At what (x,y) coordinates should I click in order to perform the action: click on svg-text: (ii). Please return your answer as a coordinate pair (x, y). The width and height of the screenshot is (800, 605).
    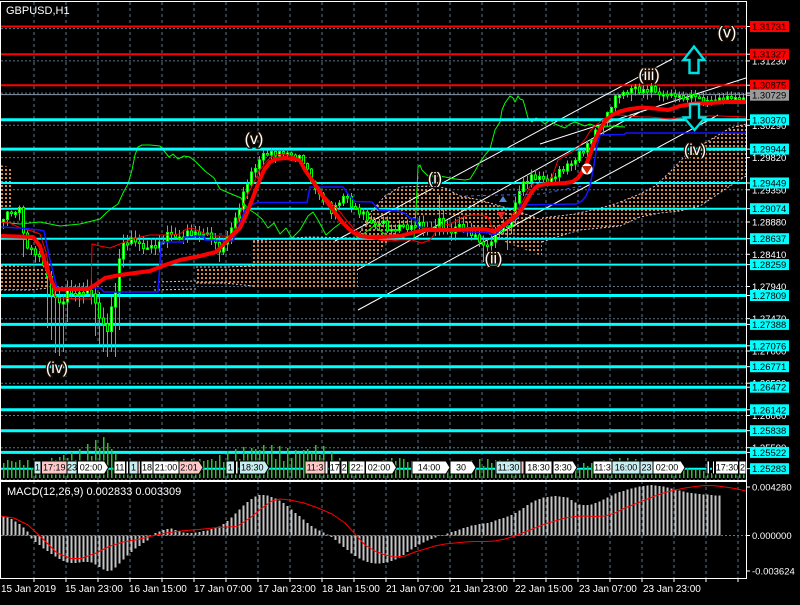
    Looking at the image, I should click on (494, 259).